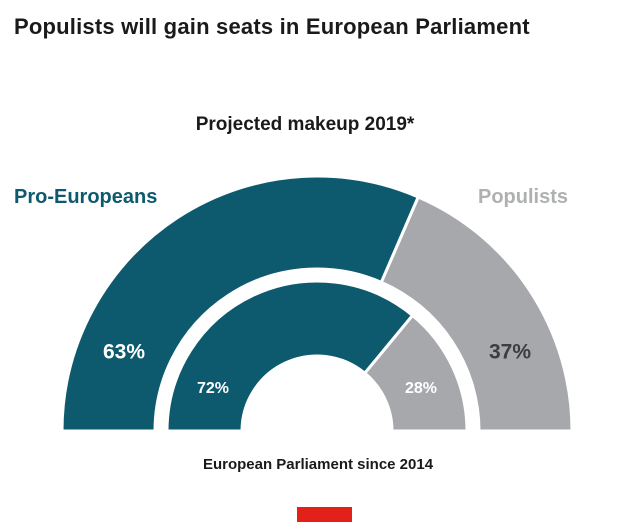 The width and height of the screenshot is (640, 522). I want to click on chart-subtitle: Projected makeup 2019*, so click(305, 124).